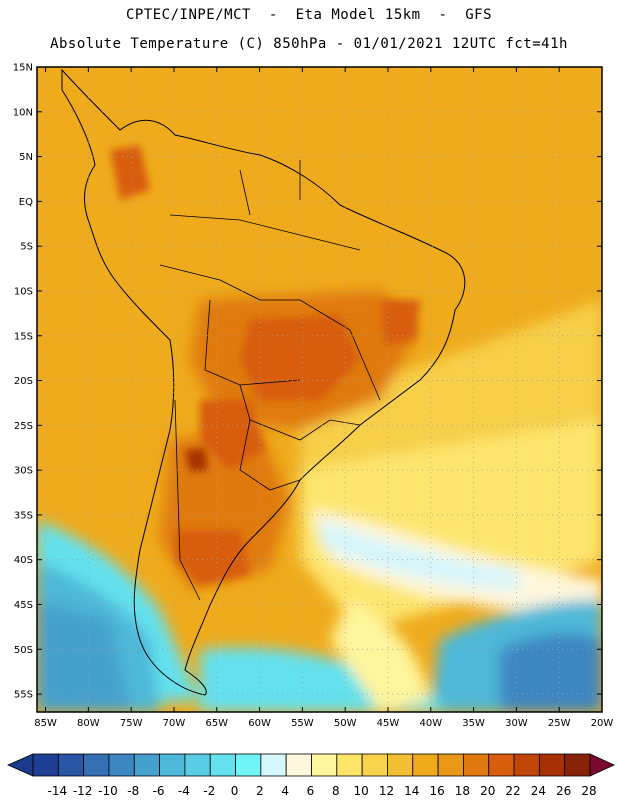 The image size is (618, 800). What do you see at coordinates (83, 791) in the screenshot?
I see `colorbar-label: -12` at bounding box center [83, 791].